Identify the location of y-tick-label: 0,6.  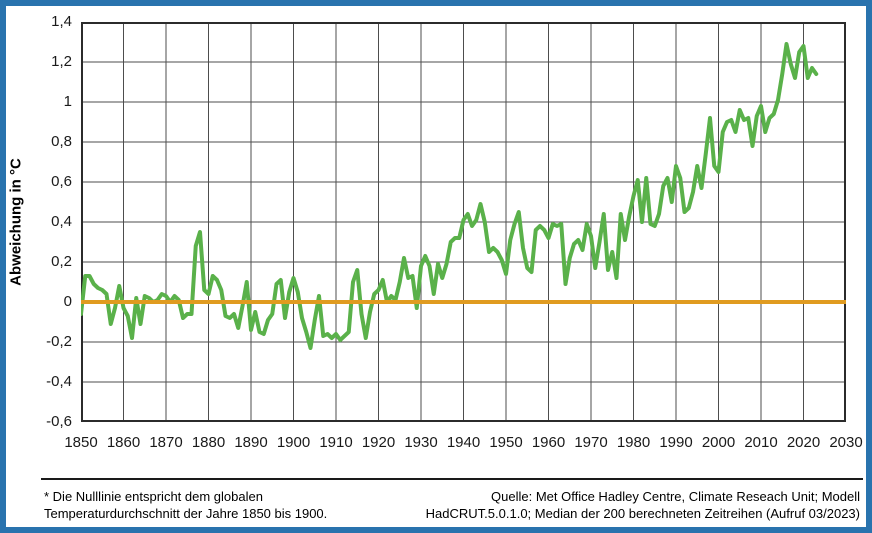
(61, 181).